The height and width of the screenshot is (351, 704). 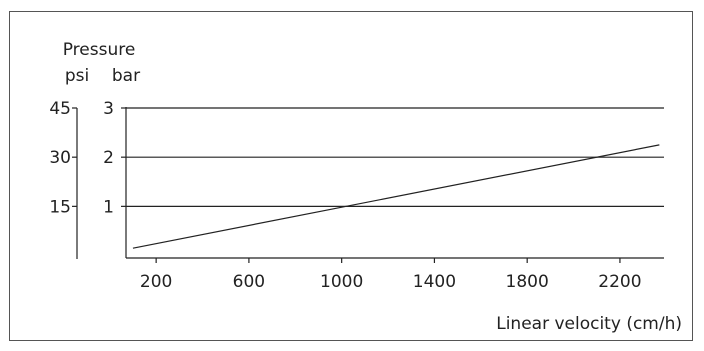 What do you see at coordinates (108, 207) in the screenshot?
I see `y-tick-label: 1` at bounding box center [108, 207].